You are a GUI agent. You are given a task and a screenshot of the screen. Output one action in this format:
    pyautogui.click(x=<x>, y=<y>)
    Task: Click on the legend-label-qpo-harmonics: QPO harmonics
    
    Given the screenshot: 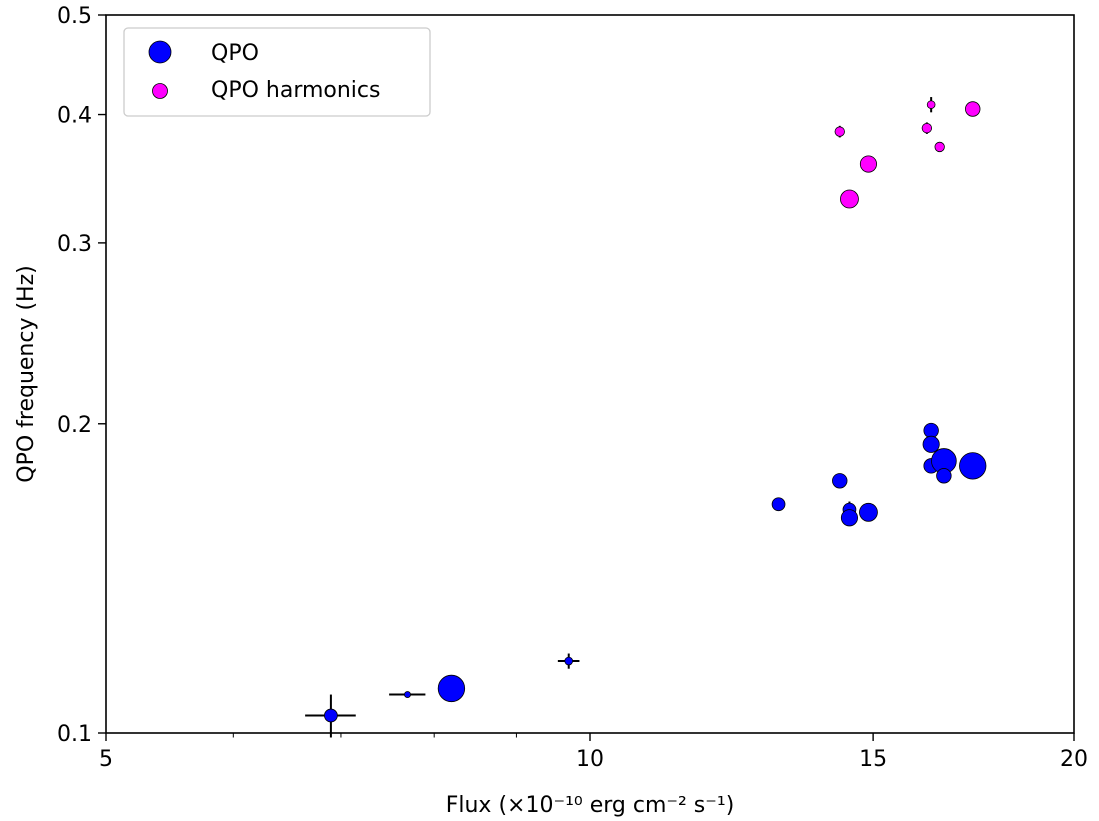 What is the action you would take?
    pyautogui.click(x=295, y=90)
    